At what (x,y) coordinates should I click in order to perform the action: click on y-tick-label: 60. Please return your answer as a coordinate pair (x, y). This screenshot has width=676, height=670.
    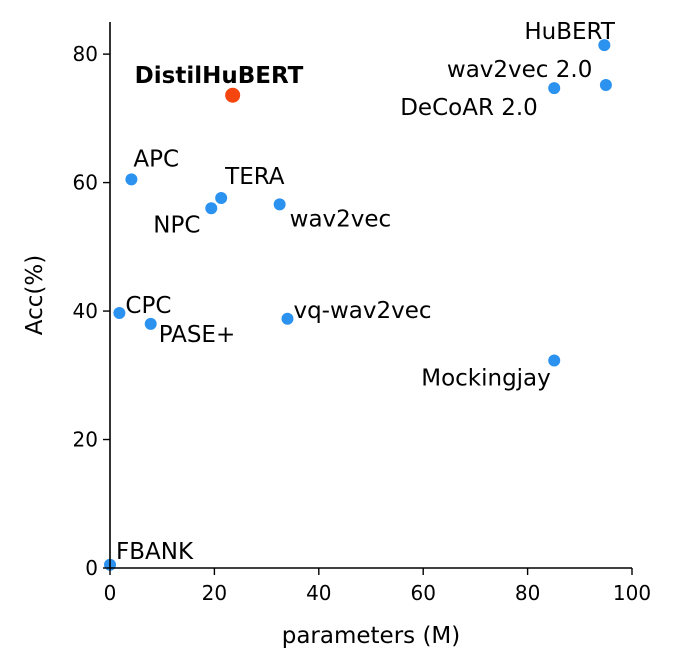
    Looking at the image, I should click on (85, 183).